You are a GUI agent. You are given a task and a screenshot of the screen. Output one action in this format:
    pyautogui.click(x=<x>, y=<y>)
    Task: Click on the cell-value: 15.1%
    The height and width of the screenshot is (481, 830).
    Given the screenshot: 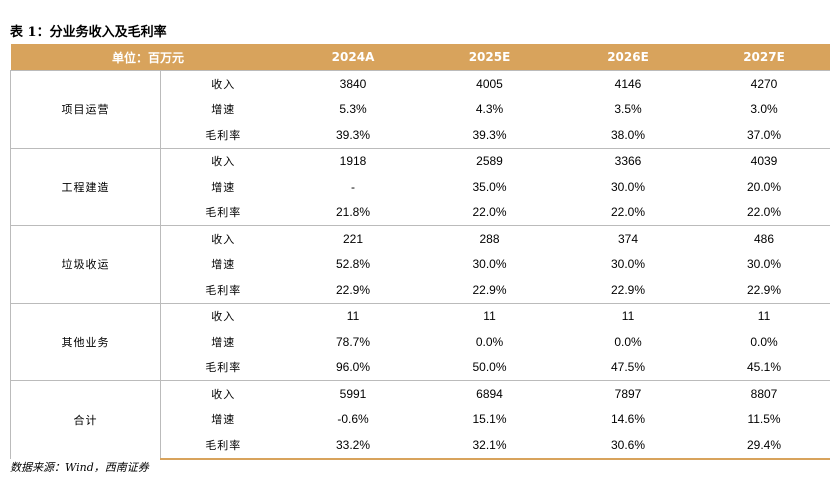 What is the action you would take?
    pyautogui.click(x=489, y=419)
    